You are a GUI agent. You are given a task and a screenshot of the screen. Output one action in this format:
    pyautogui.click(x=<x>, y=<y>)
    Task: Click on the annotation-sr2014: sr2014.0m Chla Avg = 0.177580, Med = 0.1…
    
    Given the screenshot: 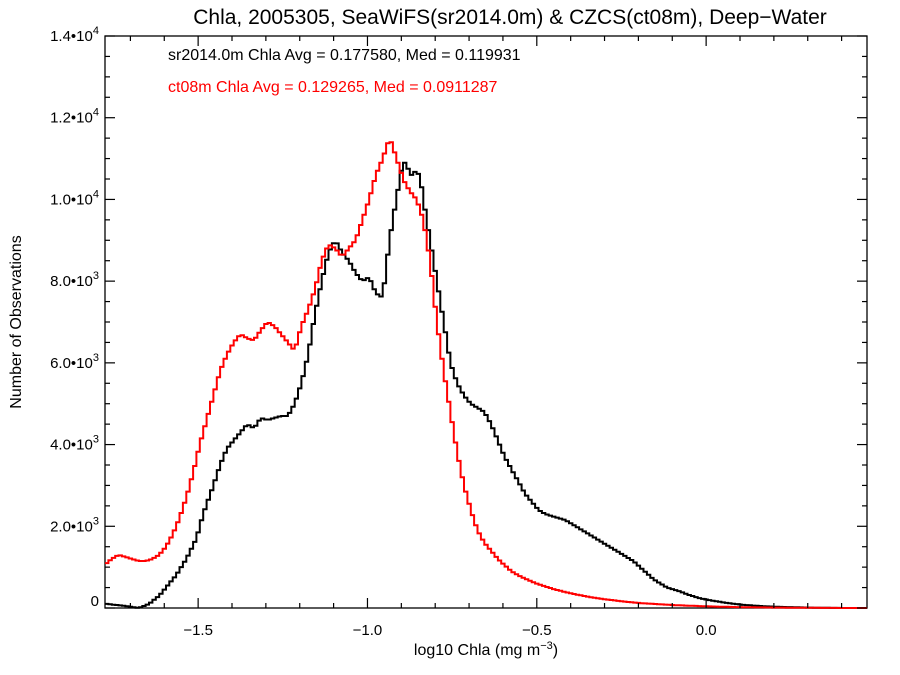 What is the action you would take?
    pyautogui.click(x=344, y=55)
    